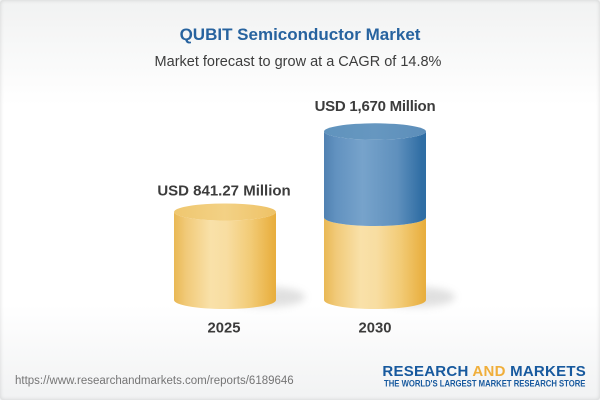  Describe the element at coordinates (300, 34) in the screenshot. I see `svg-text: QUBIT Semiconductor Market` at that location.